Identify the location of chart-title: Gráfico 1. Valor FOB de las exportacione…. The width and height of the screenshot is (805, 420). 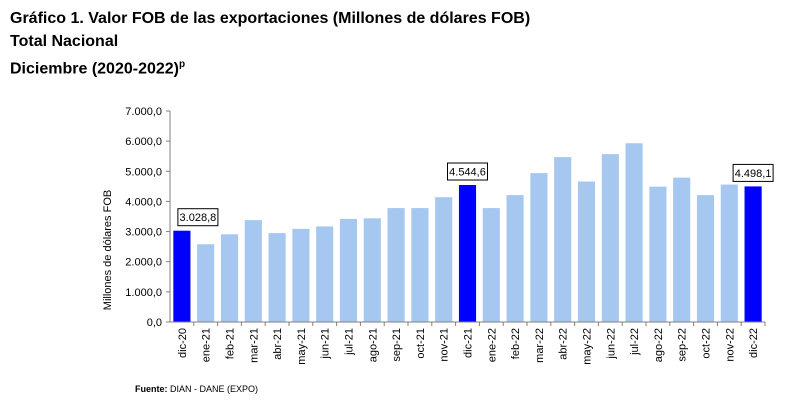
(270, 18).